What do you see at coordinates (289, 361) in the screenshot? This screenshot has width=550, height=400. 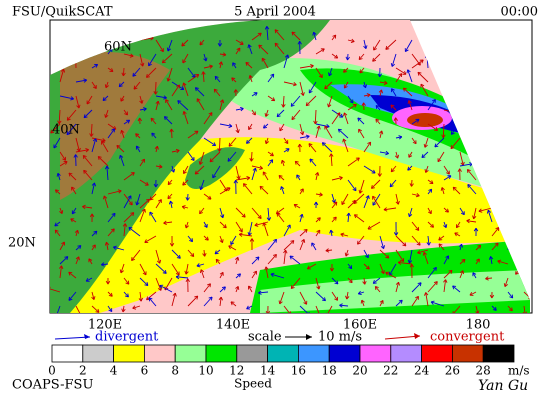 I see `colorbar: 0 2 4 6 8 10 12 14 16 18 20 22 24 26 28 m/s` at bounding box center [289, 361].